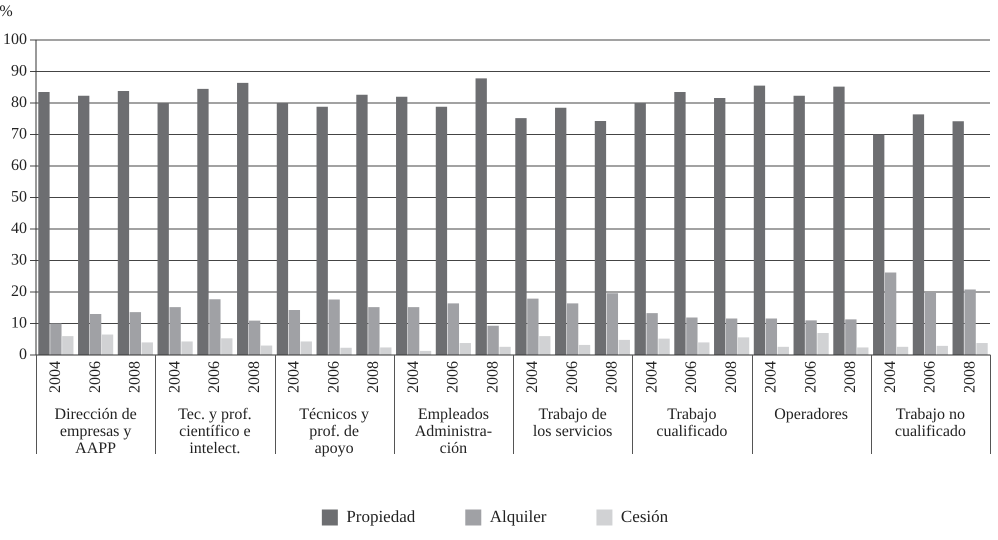  What do you see at coordinates (811, 415) in the screenshot?
I see `text: Operadores` at bounding box center [811, 415].